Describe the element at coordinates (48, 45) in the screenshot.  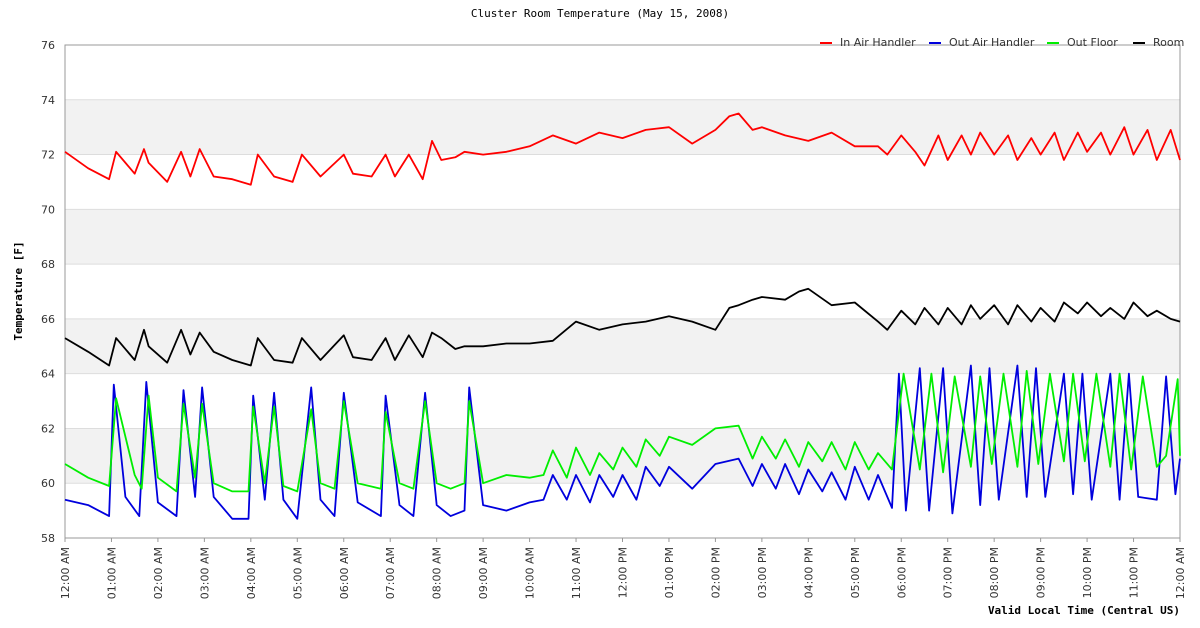
I see `y-tick-label: 76` at that location.